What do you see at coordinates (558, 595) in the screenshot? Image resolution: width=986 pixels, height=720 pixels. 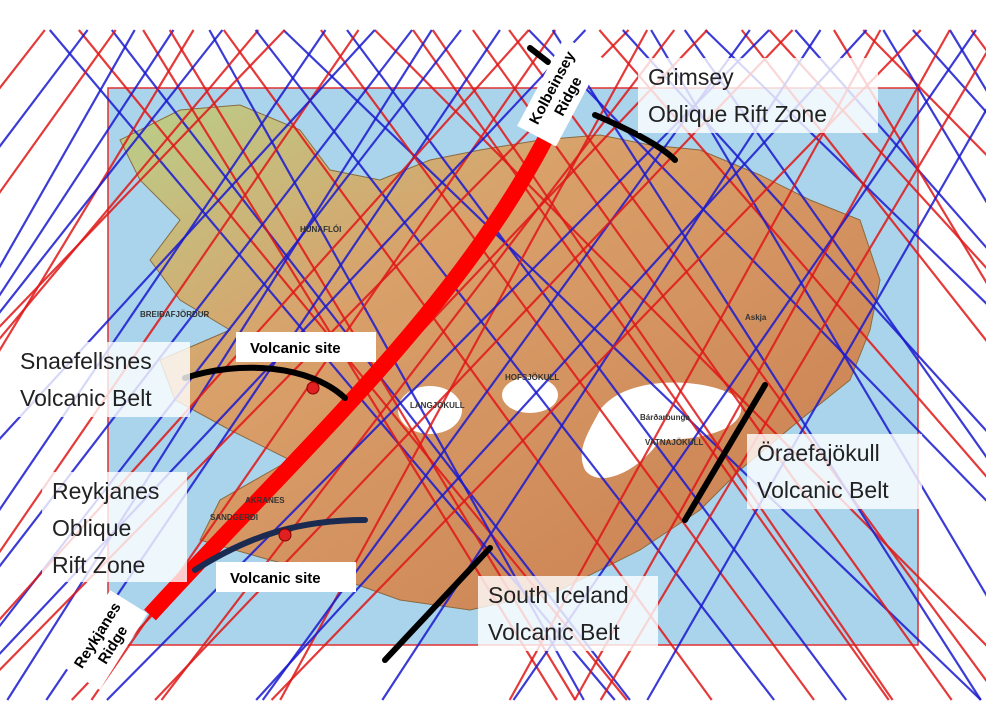 I see `annotation-text: South Iceland` at bounding box center [558, 595].